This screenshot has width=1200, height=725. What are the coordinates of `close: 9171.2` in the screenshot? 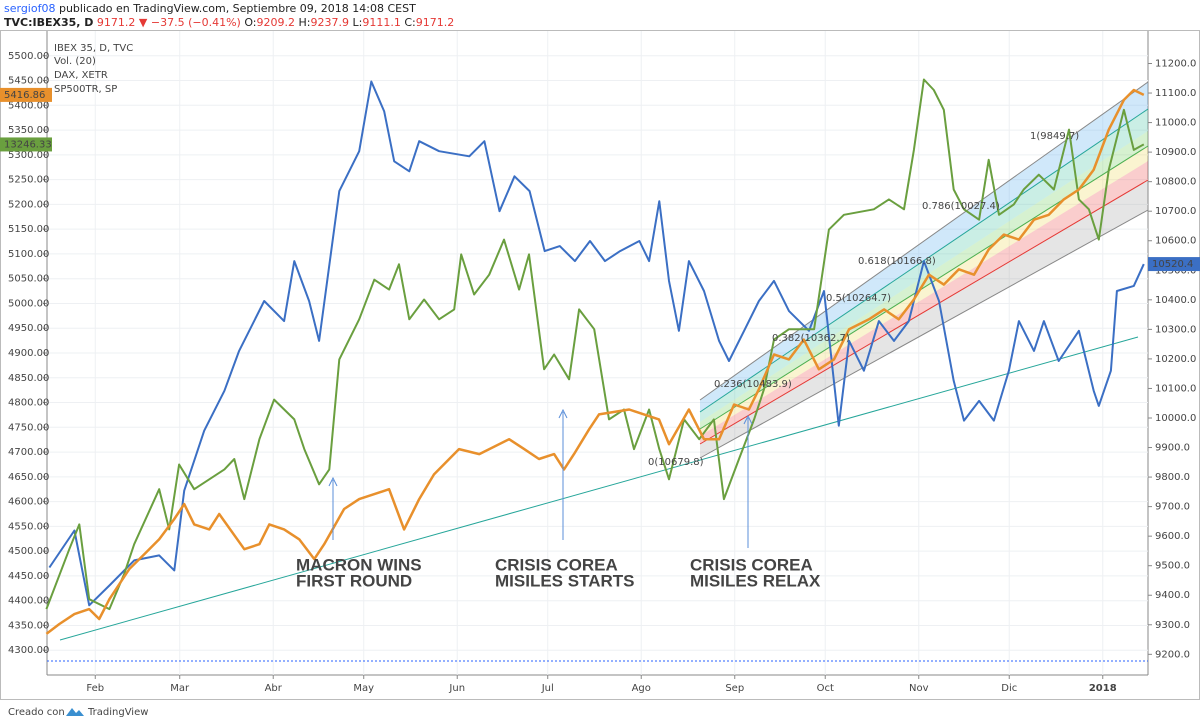 It's located at (435, 22).